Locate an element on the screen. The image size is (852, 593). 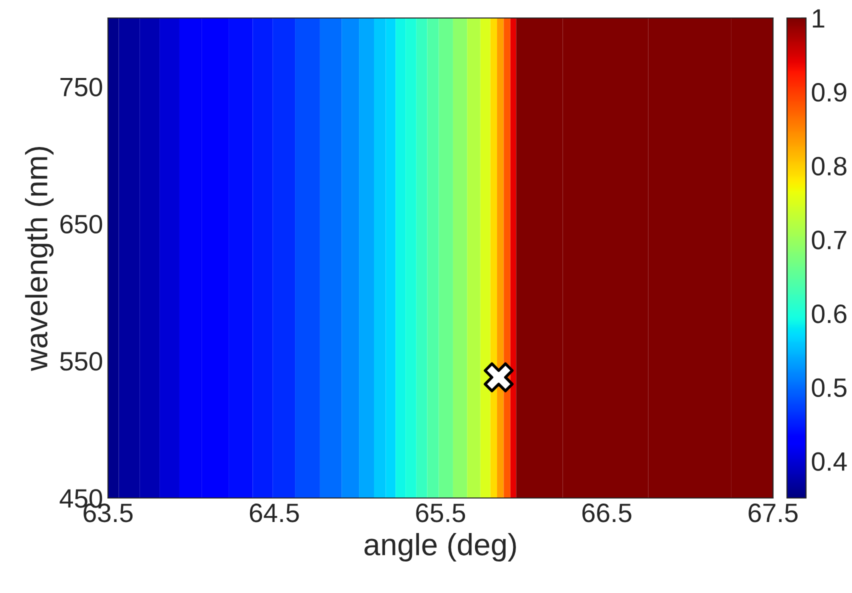
x-axis-title: angle (deg) is located at coordinates (440, 547).